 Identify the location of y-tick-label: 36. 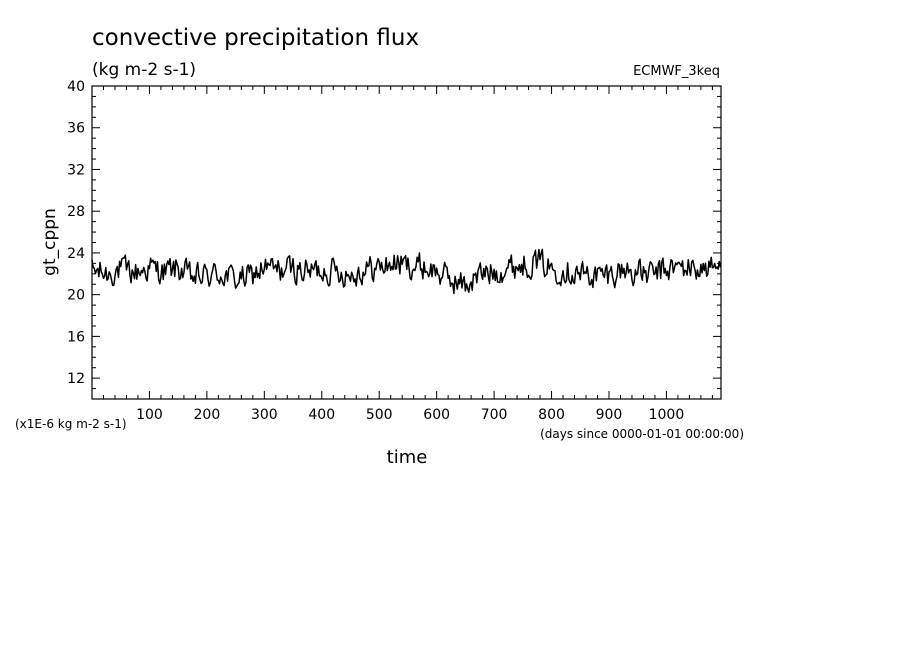
(76, 129).